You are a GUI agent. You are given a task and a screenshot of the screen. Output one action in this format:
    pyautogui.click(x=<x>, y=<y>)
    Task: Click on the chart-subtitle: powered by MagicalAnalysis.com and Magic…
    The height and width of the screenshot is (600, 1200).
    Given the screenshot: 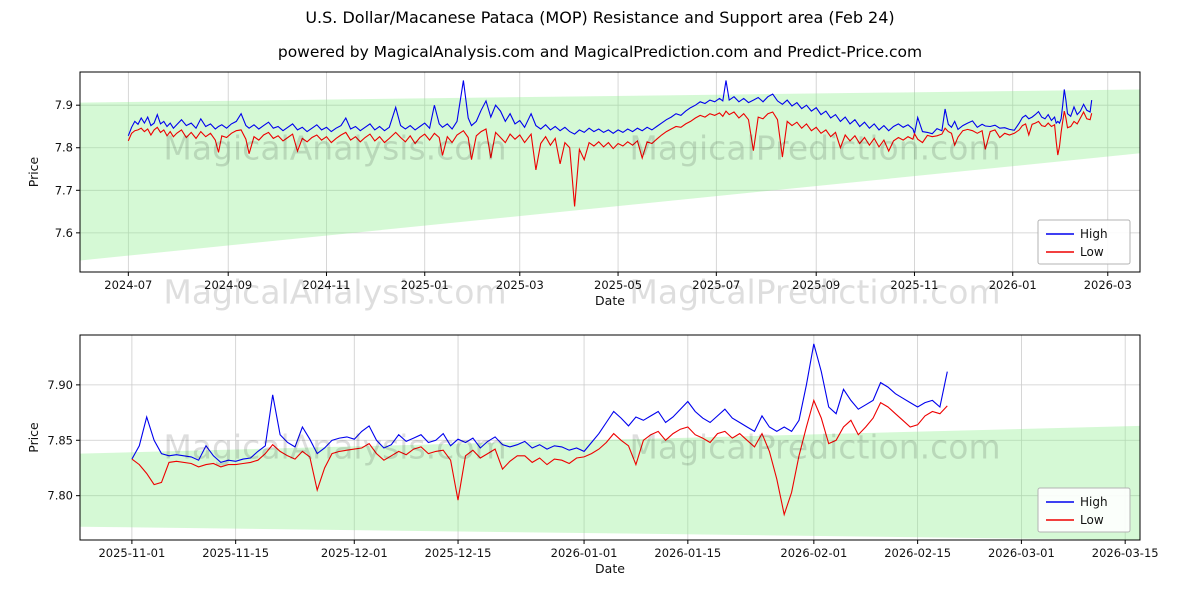 What is the action you would take?
    pyautogui.click(x=600, y=52)
    